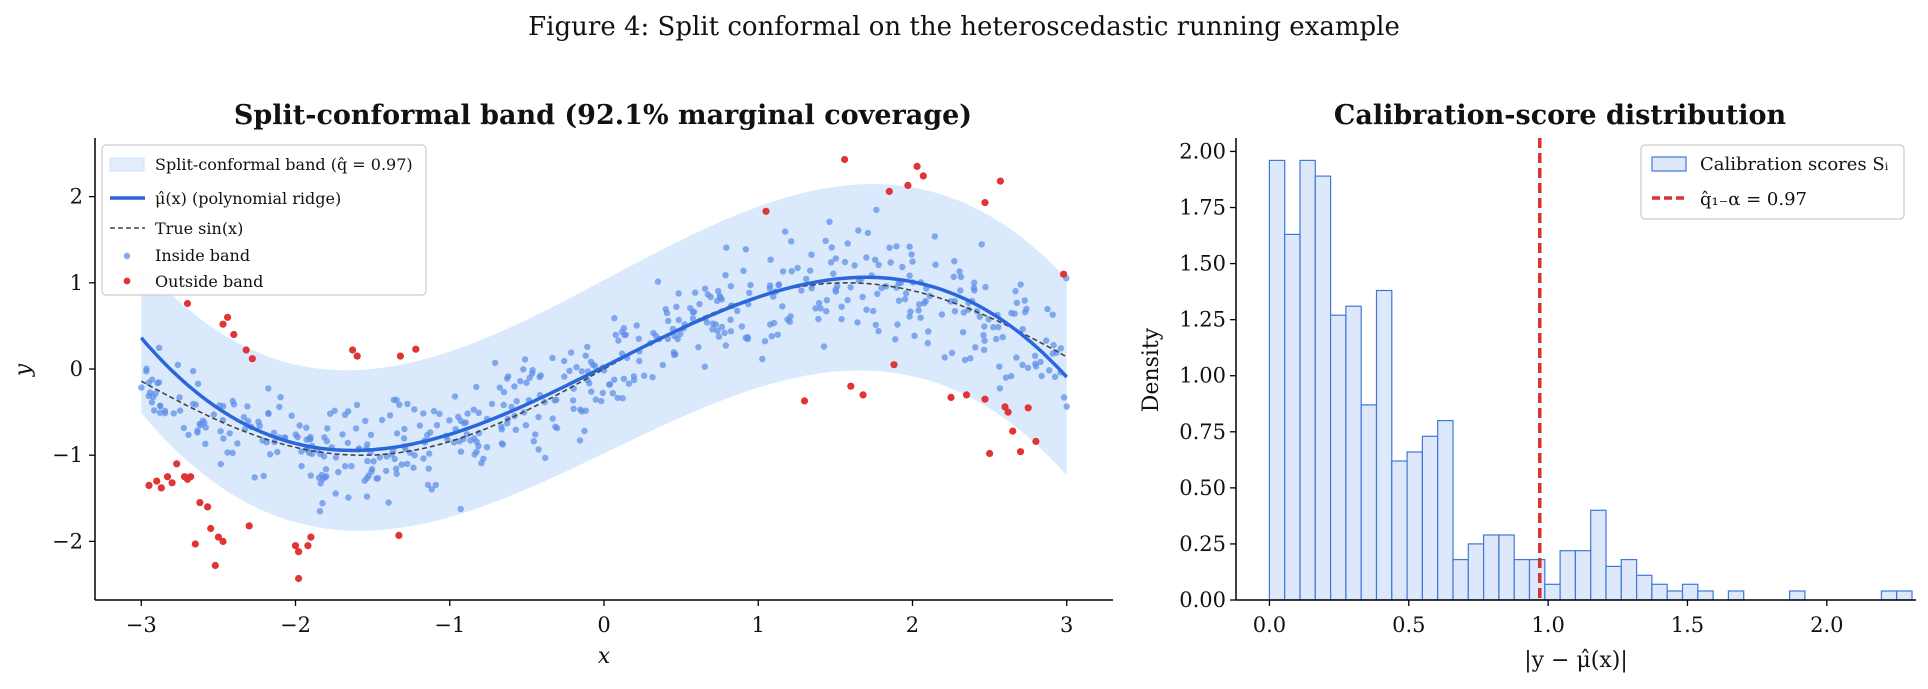 The image size is (1928, 689). Describe the element at coordinates (1269, 625) in the screenshot. I see `x-tick-label: 0.0` at that location.